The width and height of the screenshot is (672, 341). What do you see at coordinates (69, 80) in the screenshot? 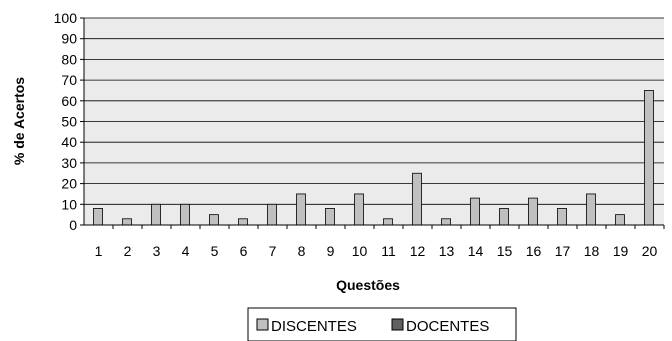
I see `y-tick-label: 70` at bounding box center [69, 80].